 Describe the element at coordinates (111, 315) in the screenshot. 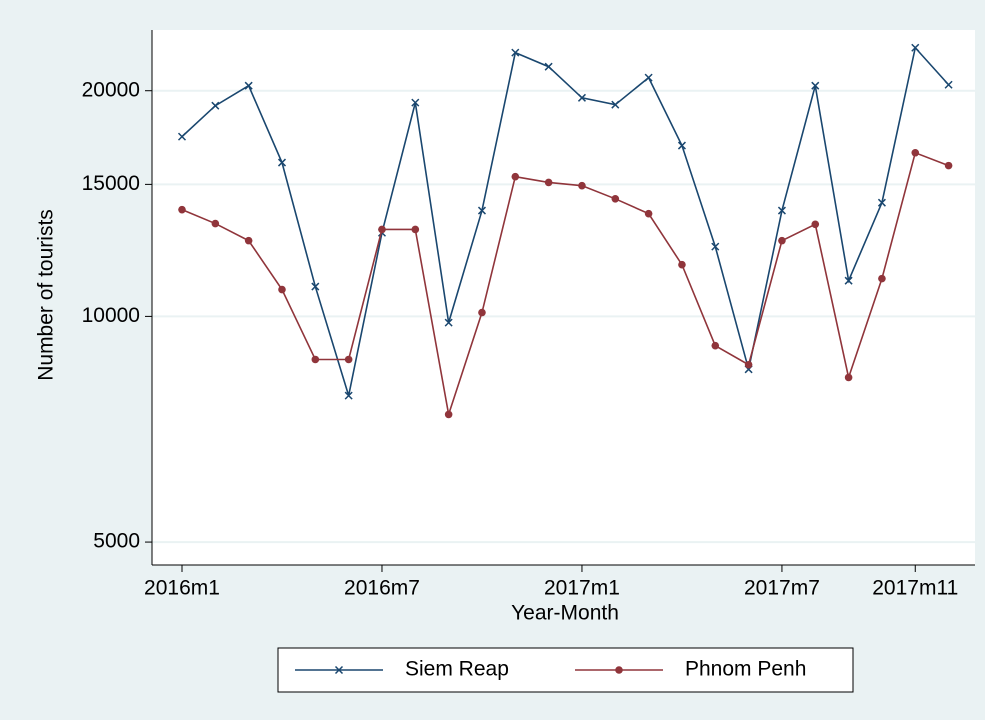

I see `y-tick-label: 10000` at that location.